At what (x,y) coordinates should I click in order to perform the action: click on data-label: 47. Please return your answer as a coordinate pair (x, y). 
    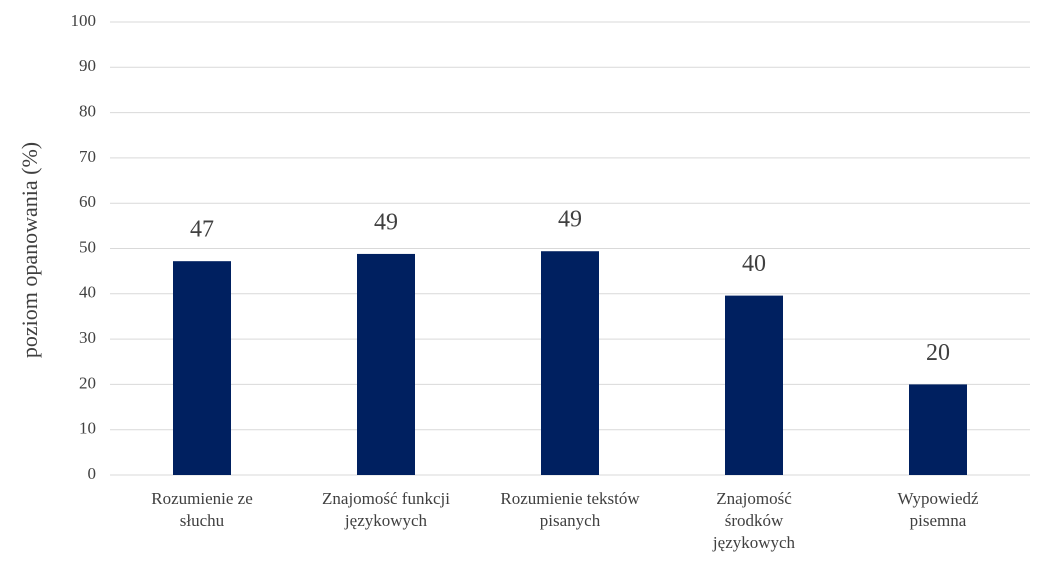
    Looking at the image, I should click on (202, 230).